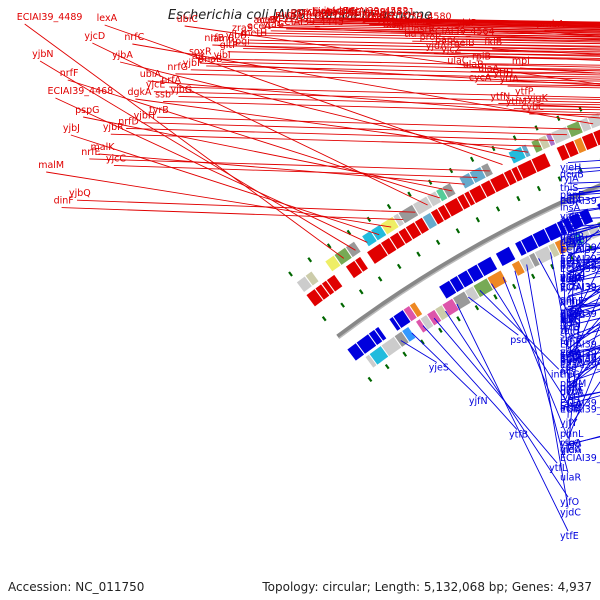 The width and height of the screenshot is (600, 600). I want to click on gene-label: ytfM, so click(516, 102).